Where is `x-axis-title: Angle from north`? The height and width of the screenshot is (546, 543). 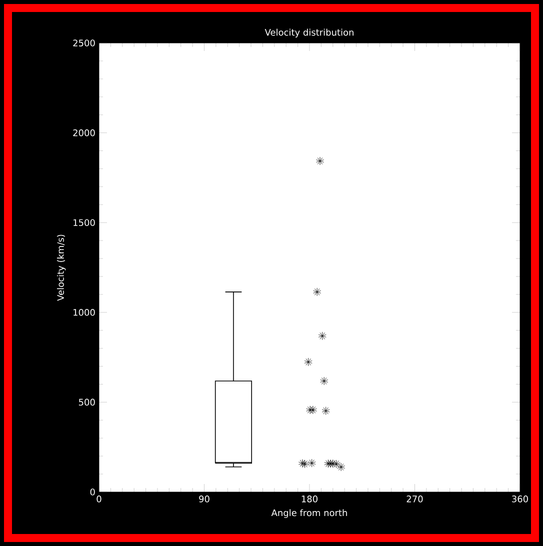
x-axis-title: Angle from north is located at coordinates (309, 513).